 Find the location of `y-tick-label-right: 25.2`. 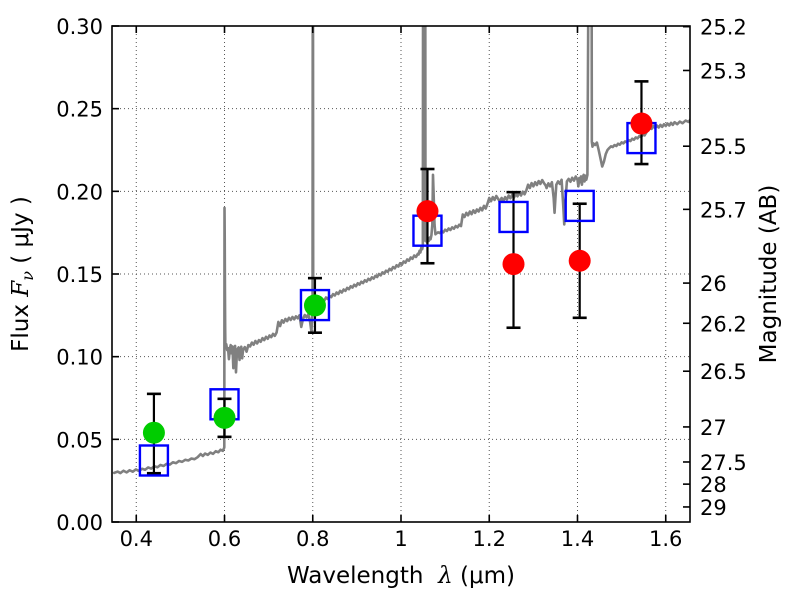

y-tick-label-right: 25.2 is located at coordinates (723, 28).